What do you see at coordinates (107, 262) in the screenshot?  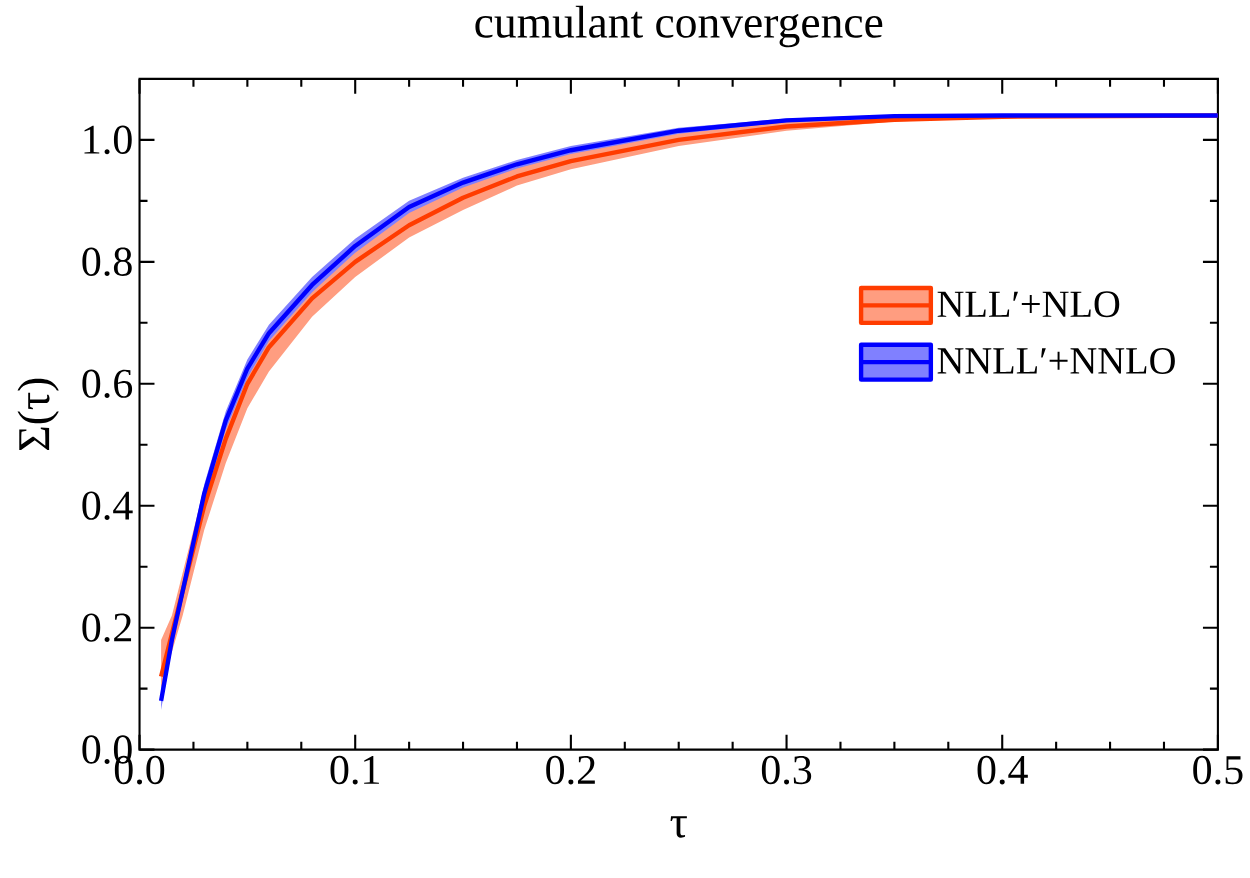 I see `y-tick-label: 0.8` at bounding box center [107, 262].